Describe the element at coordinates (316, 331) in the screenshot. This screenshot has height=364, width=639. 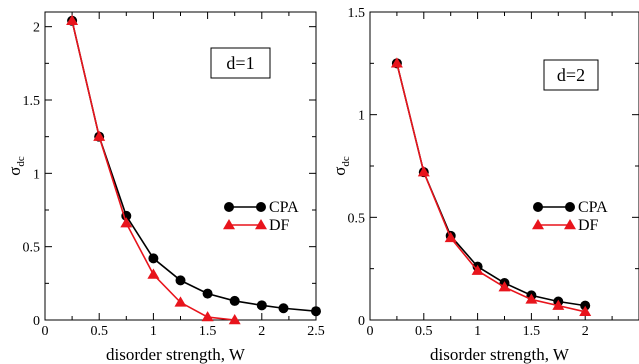
I see `x-tick-label: 2.5` at that location.